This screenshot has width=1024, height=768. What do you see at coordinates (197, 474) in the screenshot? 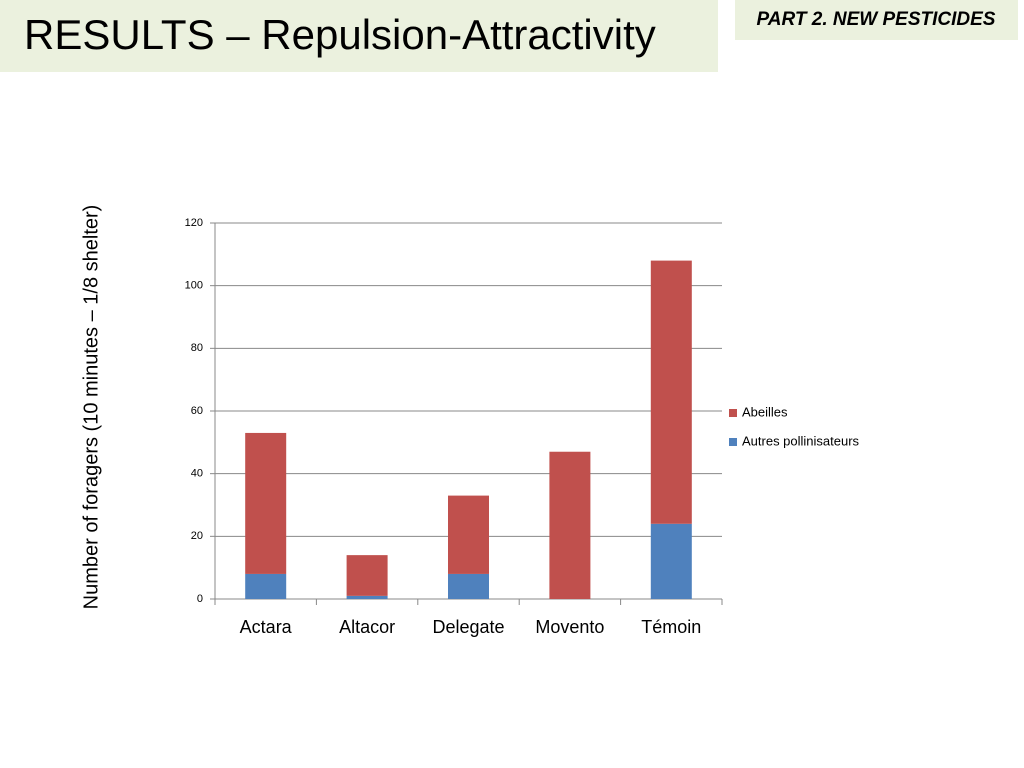
I see `y-tick-label: 40` at bounding box center [197, 474].